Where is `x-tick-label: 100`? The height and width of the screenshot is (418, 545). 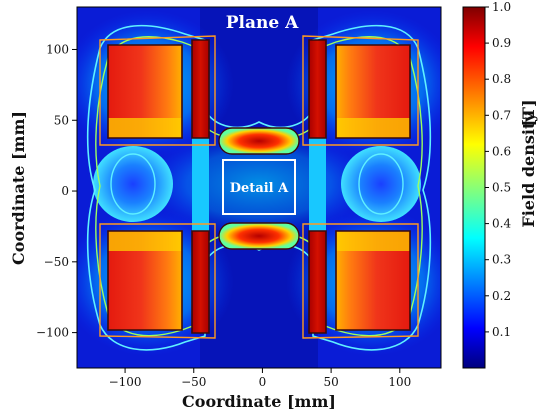 x-tick-label: 100 is located at coordinates (399, 382).